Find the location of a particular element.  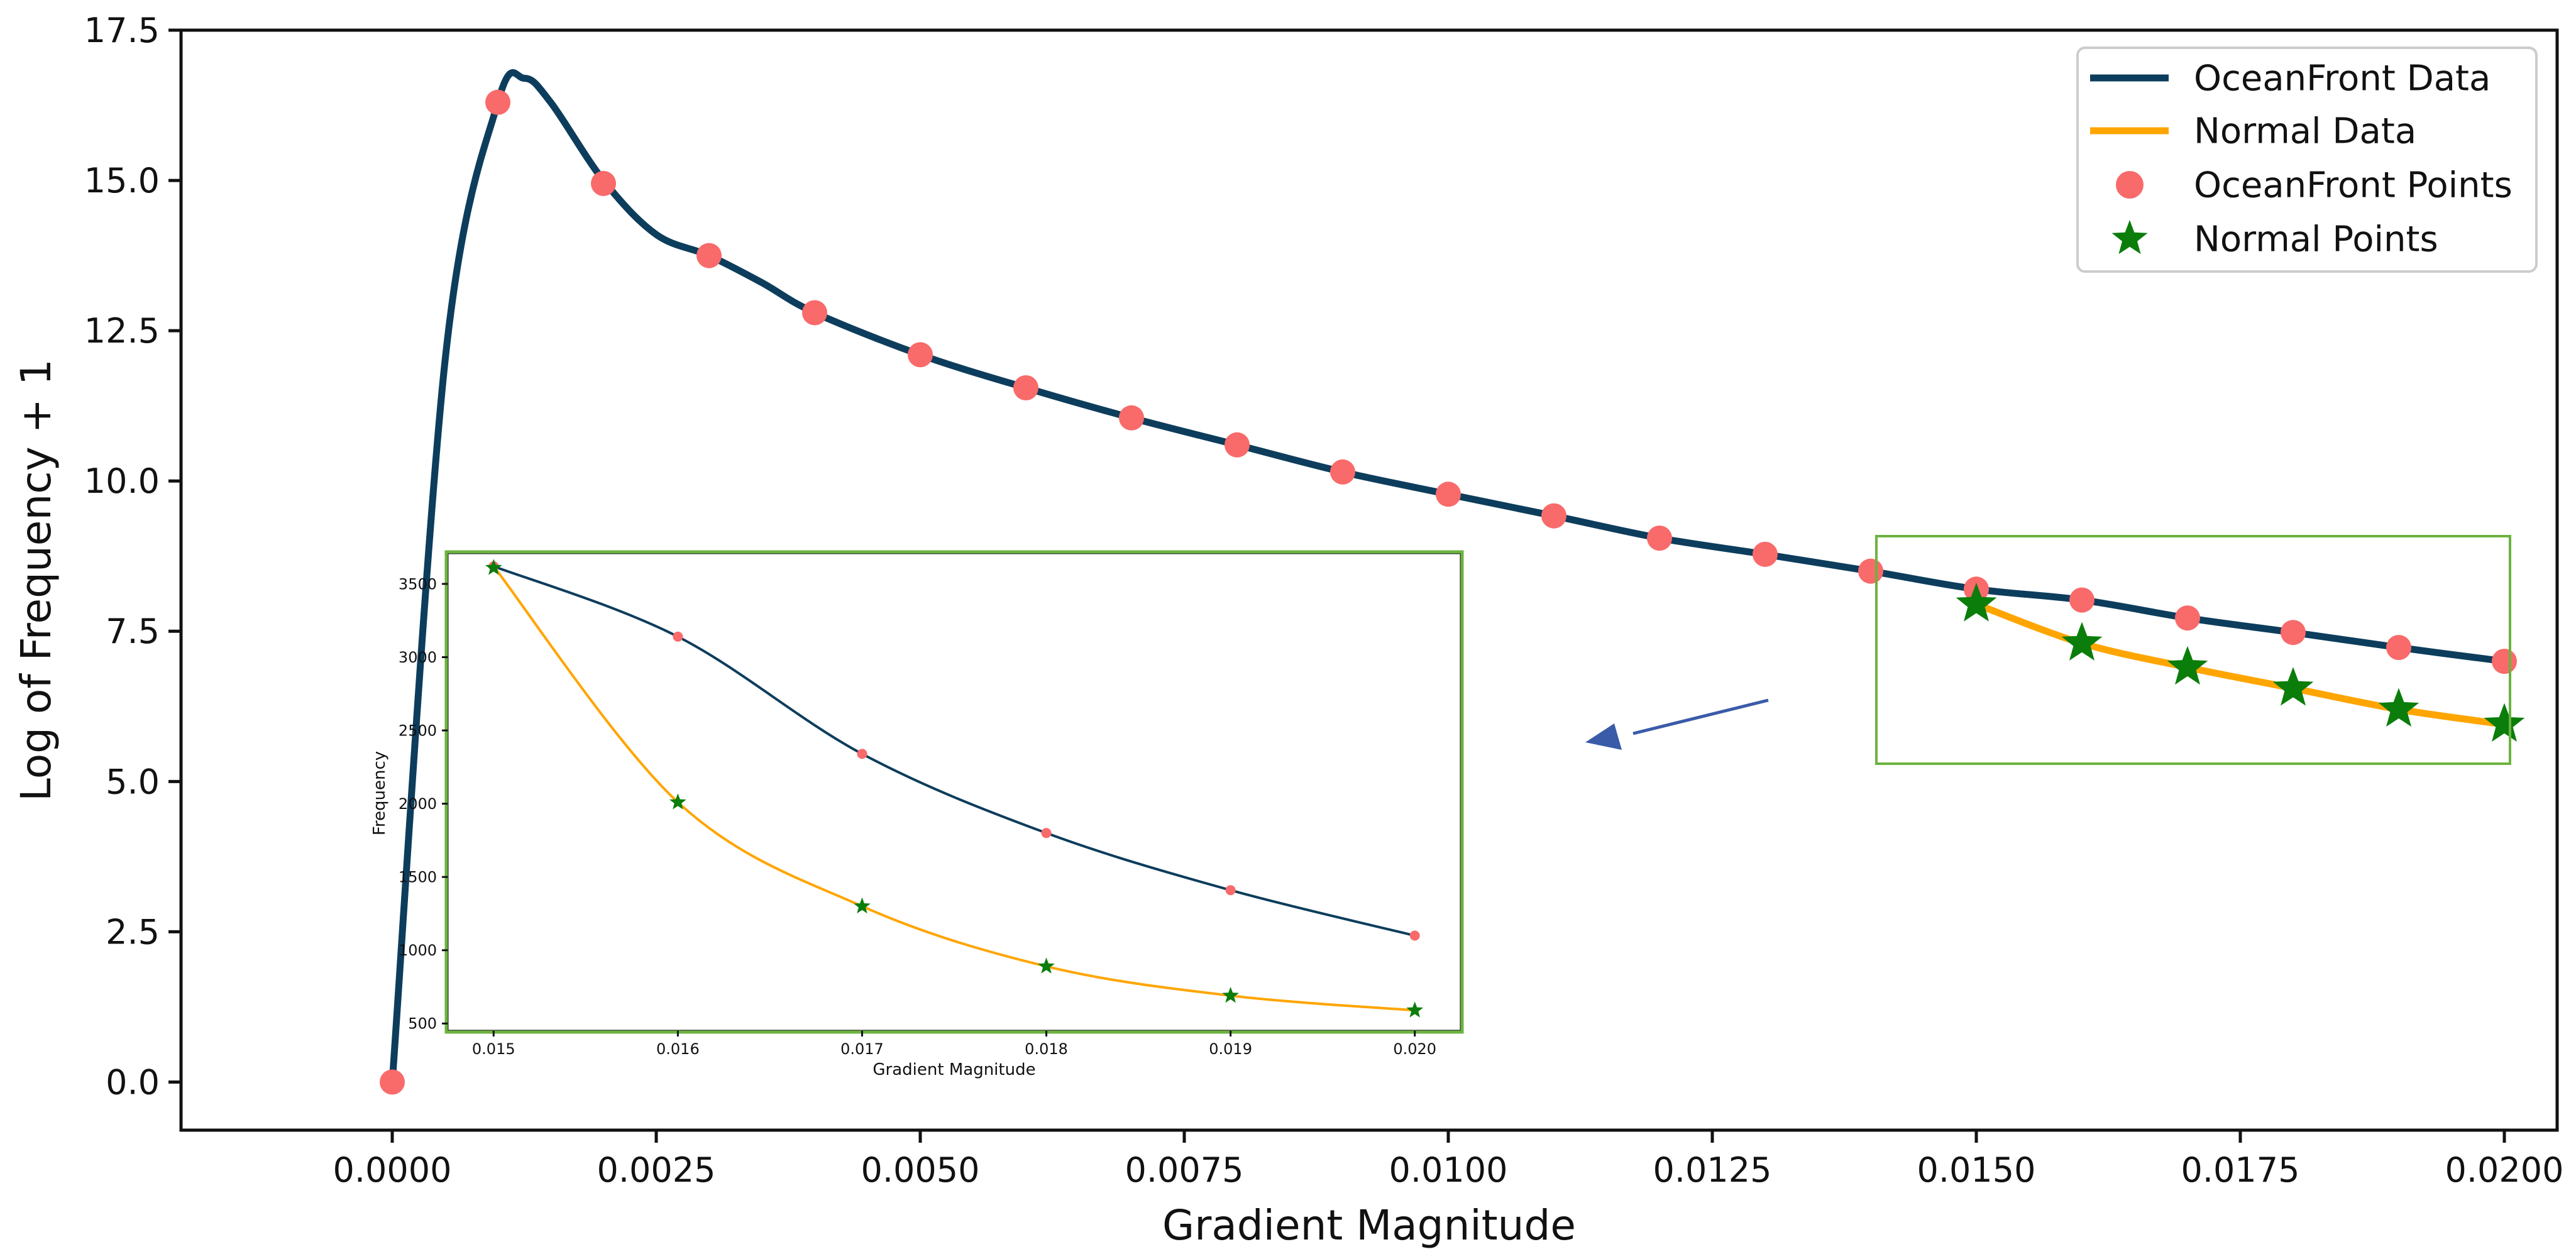

main-y-tick-label: 2.5 is located at coordinates (133, 932).